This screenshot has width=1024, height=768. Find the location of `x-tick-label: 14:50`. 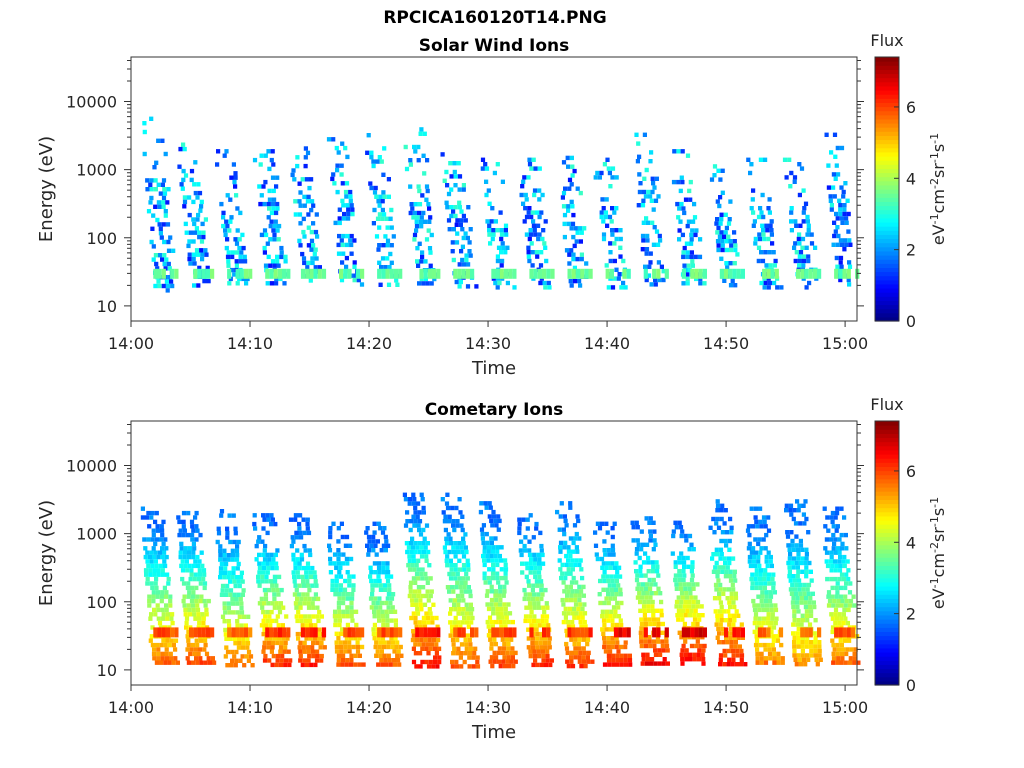

x-tick-label: 14:50 is located at coordinates (726, 343).